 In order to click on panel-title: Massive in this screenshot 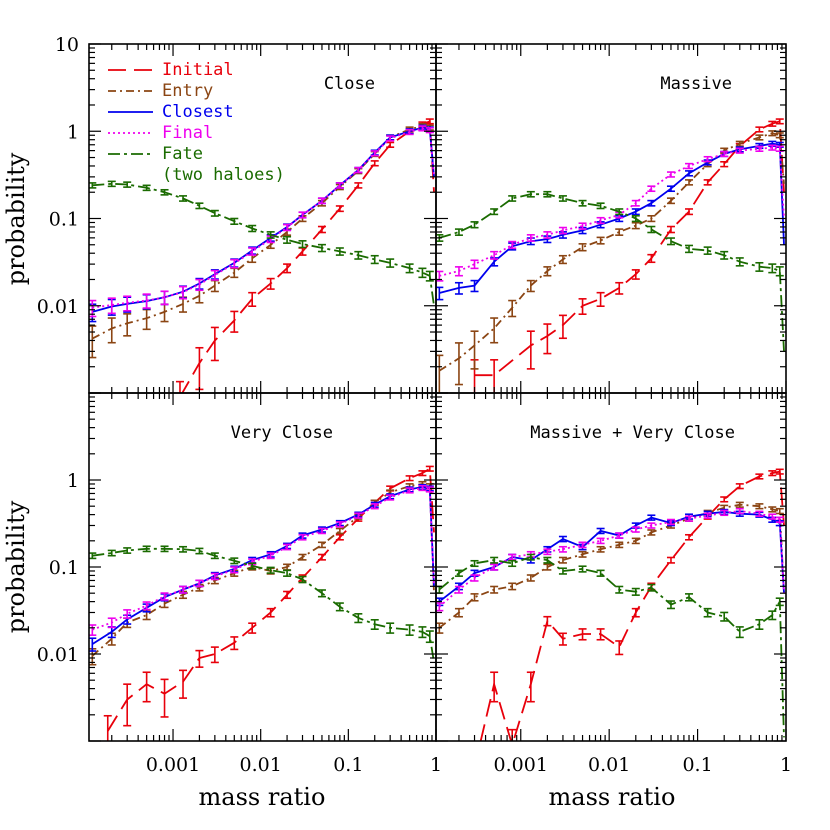, I will do `click(696, 84)`.